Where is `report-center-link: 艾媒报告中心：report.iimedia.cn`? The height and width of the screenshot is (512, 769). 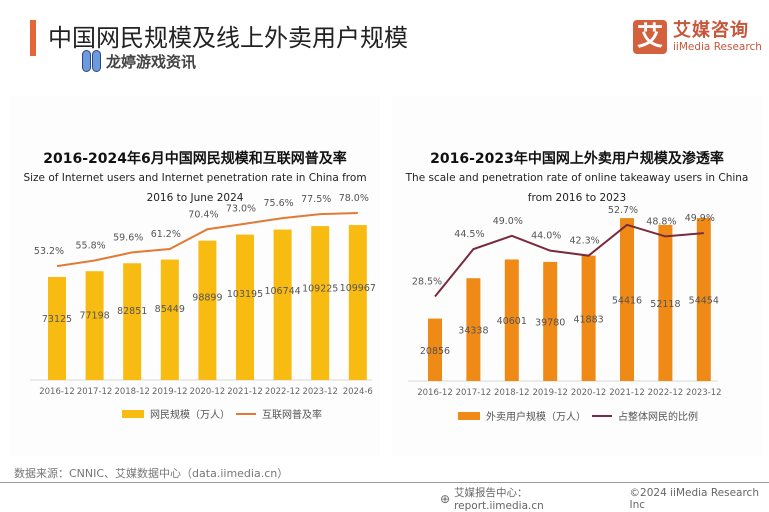
report-center-link: 艾媒报告中心：report.iimedia.cn is located at coordinates (499, 499).